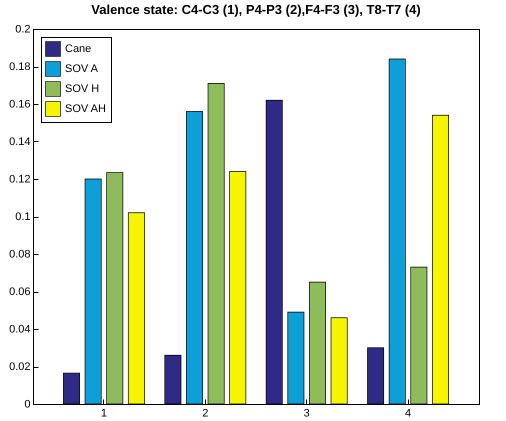 The image size is (506, 421). Describe the element at coordinates (19, 292) in the screenshot. I see `y-tick-label: 0.06` at that location.